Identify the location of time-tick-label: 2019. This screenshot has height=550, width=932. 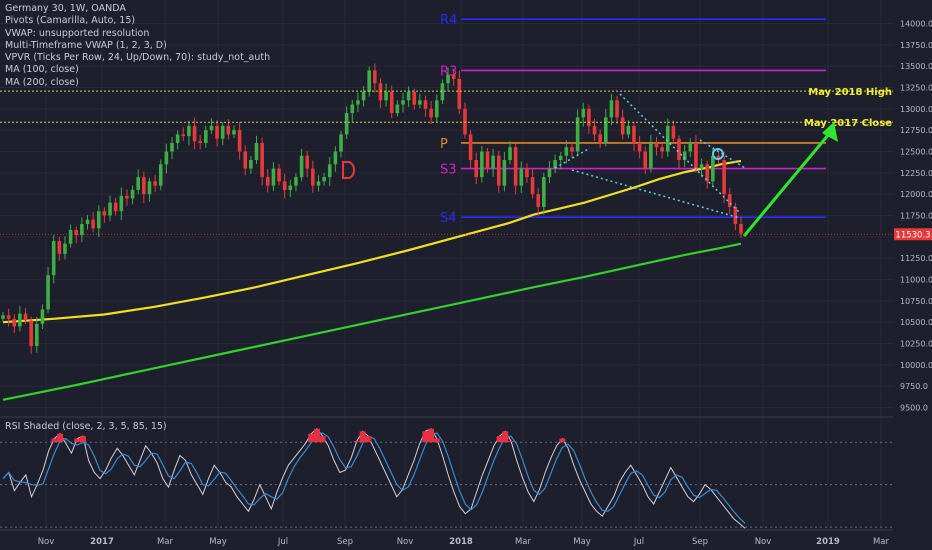
(828, 542).